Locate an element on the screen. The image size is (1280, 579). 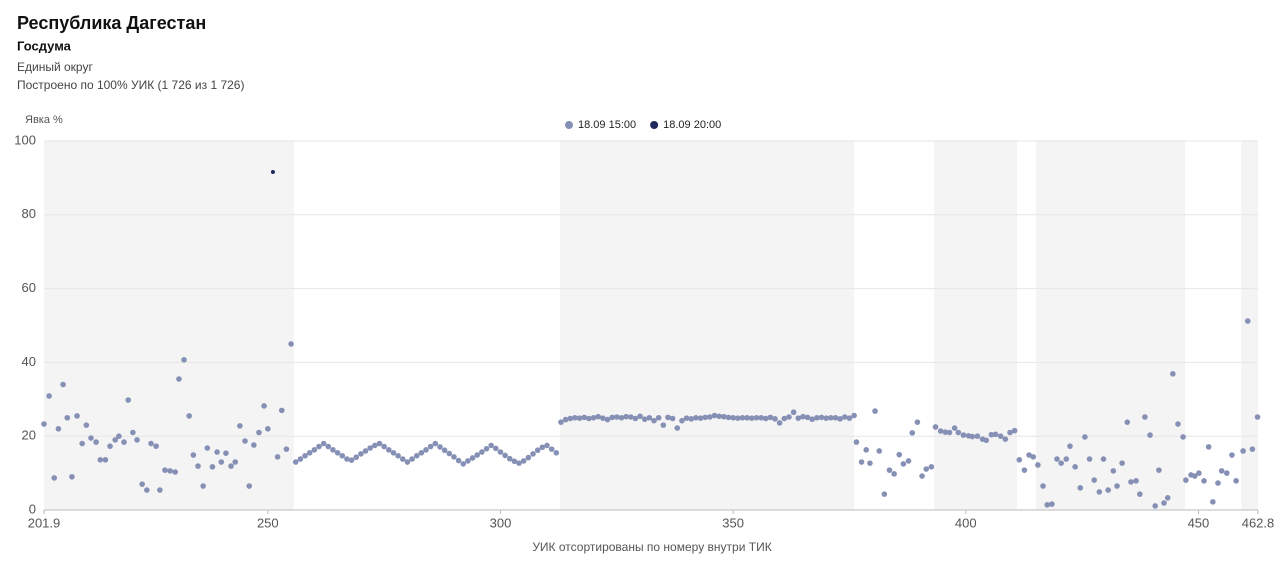
legend-label: 18.09 20:00 is located at coordinates (692, 125).